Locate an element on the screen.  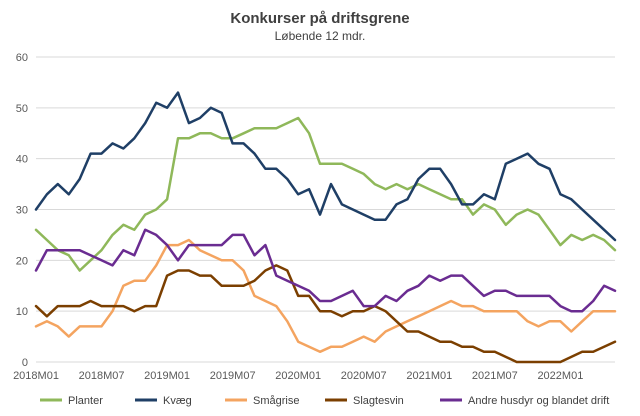
y-tick-label: 30 is located at coordinates (22, 211).